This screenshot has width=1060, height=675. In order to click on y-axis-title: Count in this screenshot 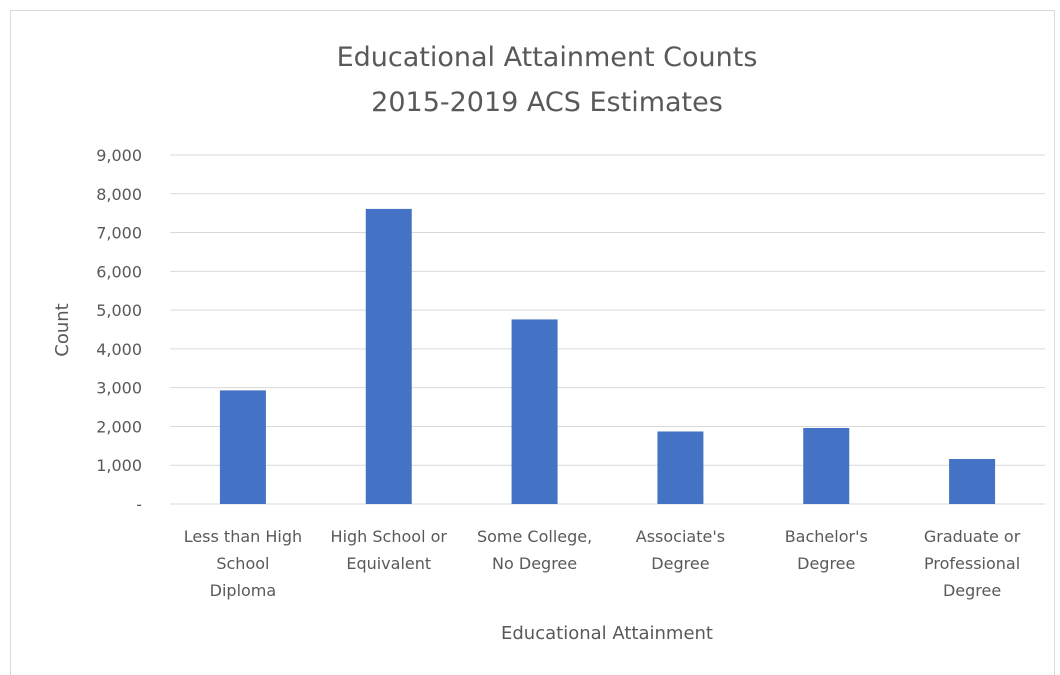, I will do `click(62, 329)`.